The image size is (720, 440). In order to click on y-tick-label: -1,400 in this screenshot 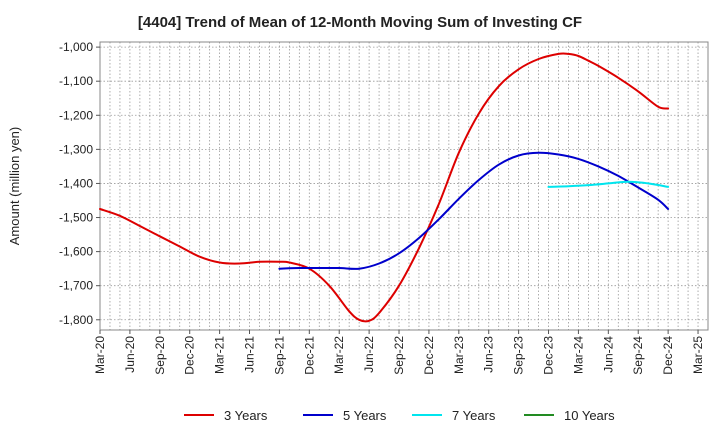, I will do `click(76, 183)`.